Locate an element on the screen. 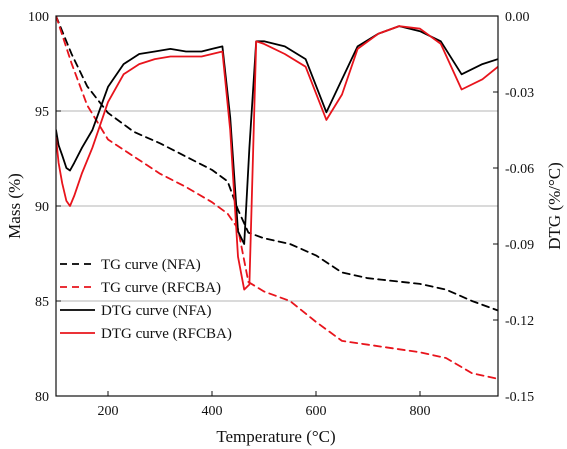  x-tick-label-400: 400 is located at coordinates (212, 411).